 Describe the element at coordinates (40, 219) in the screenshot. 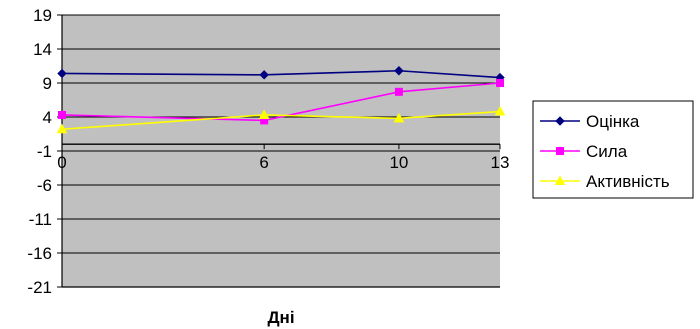

I see `y-tick-label: -11` at that location.